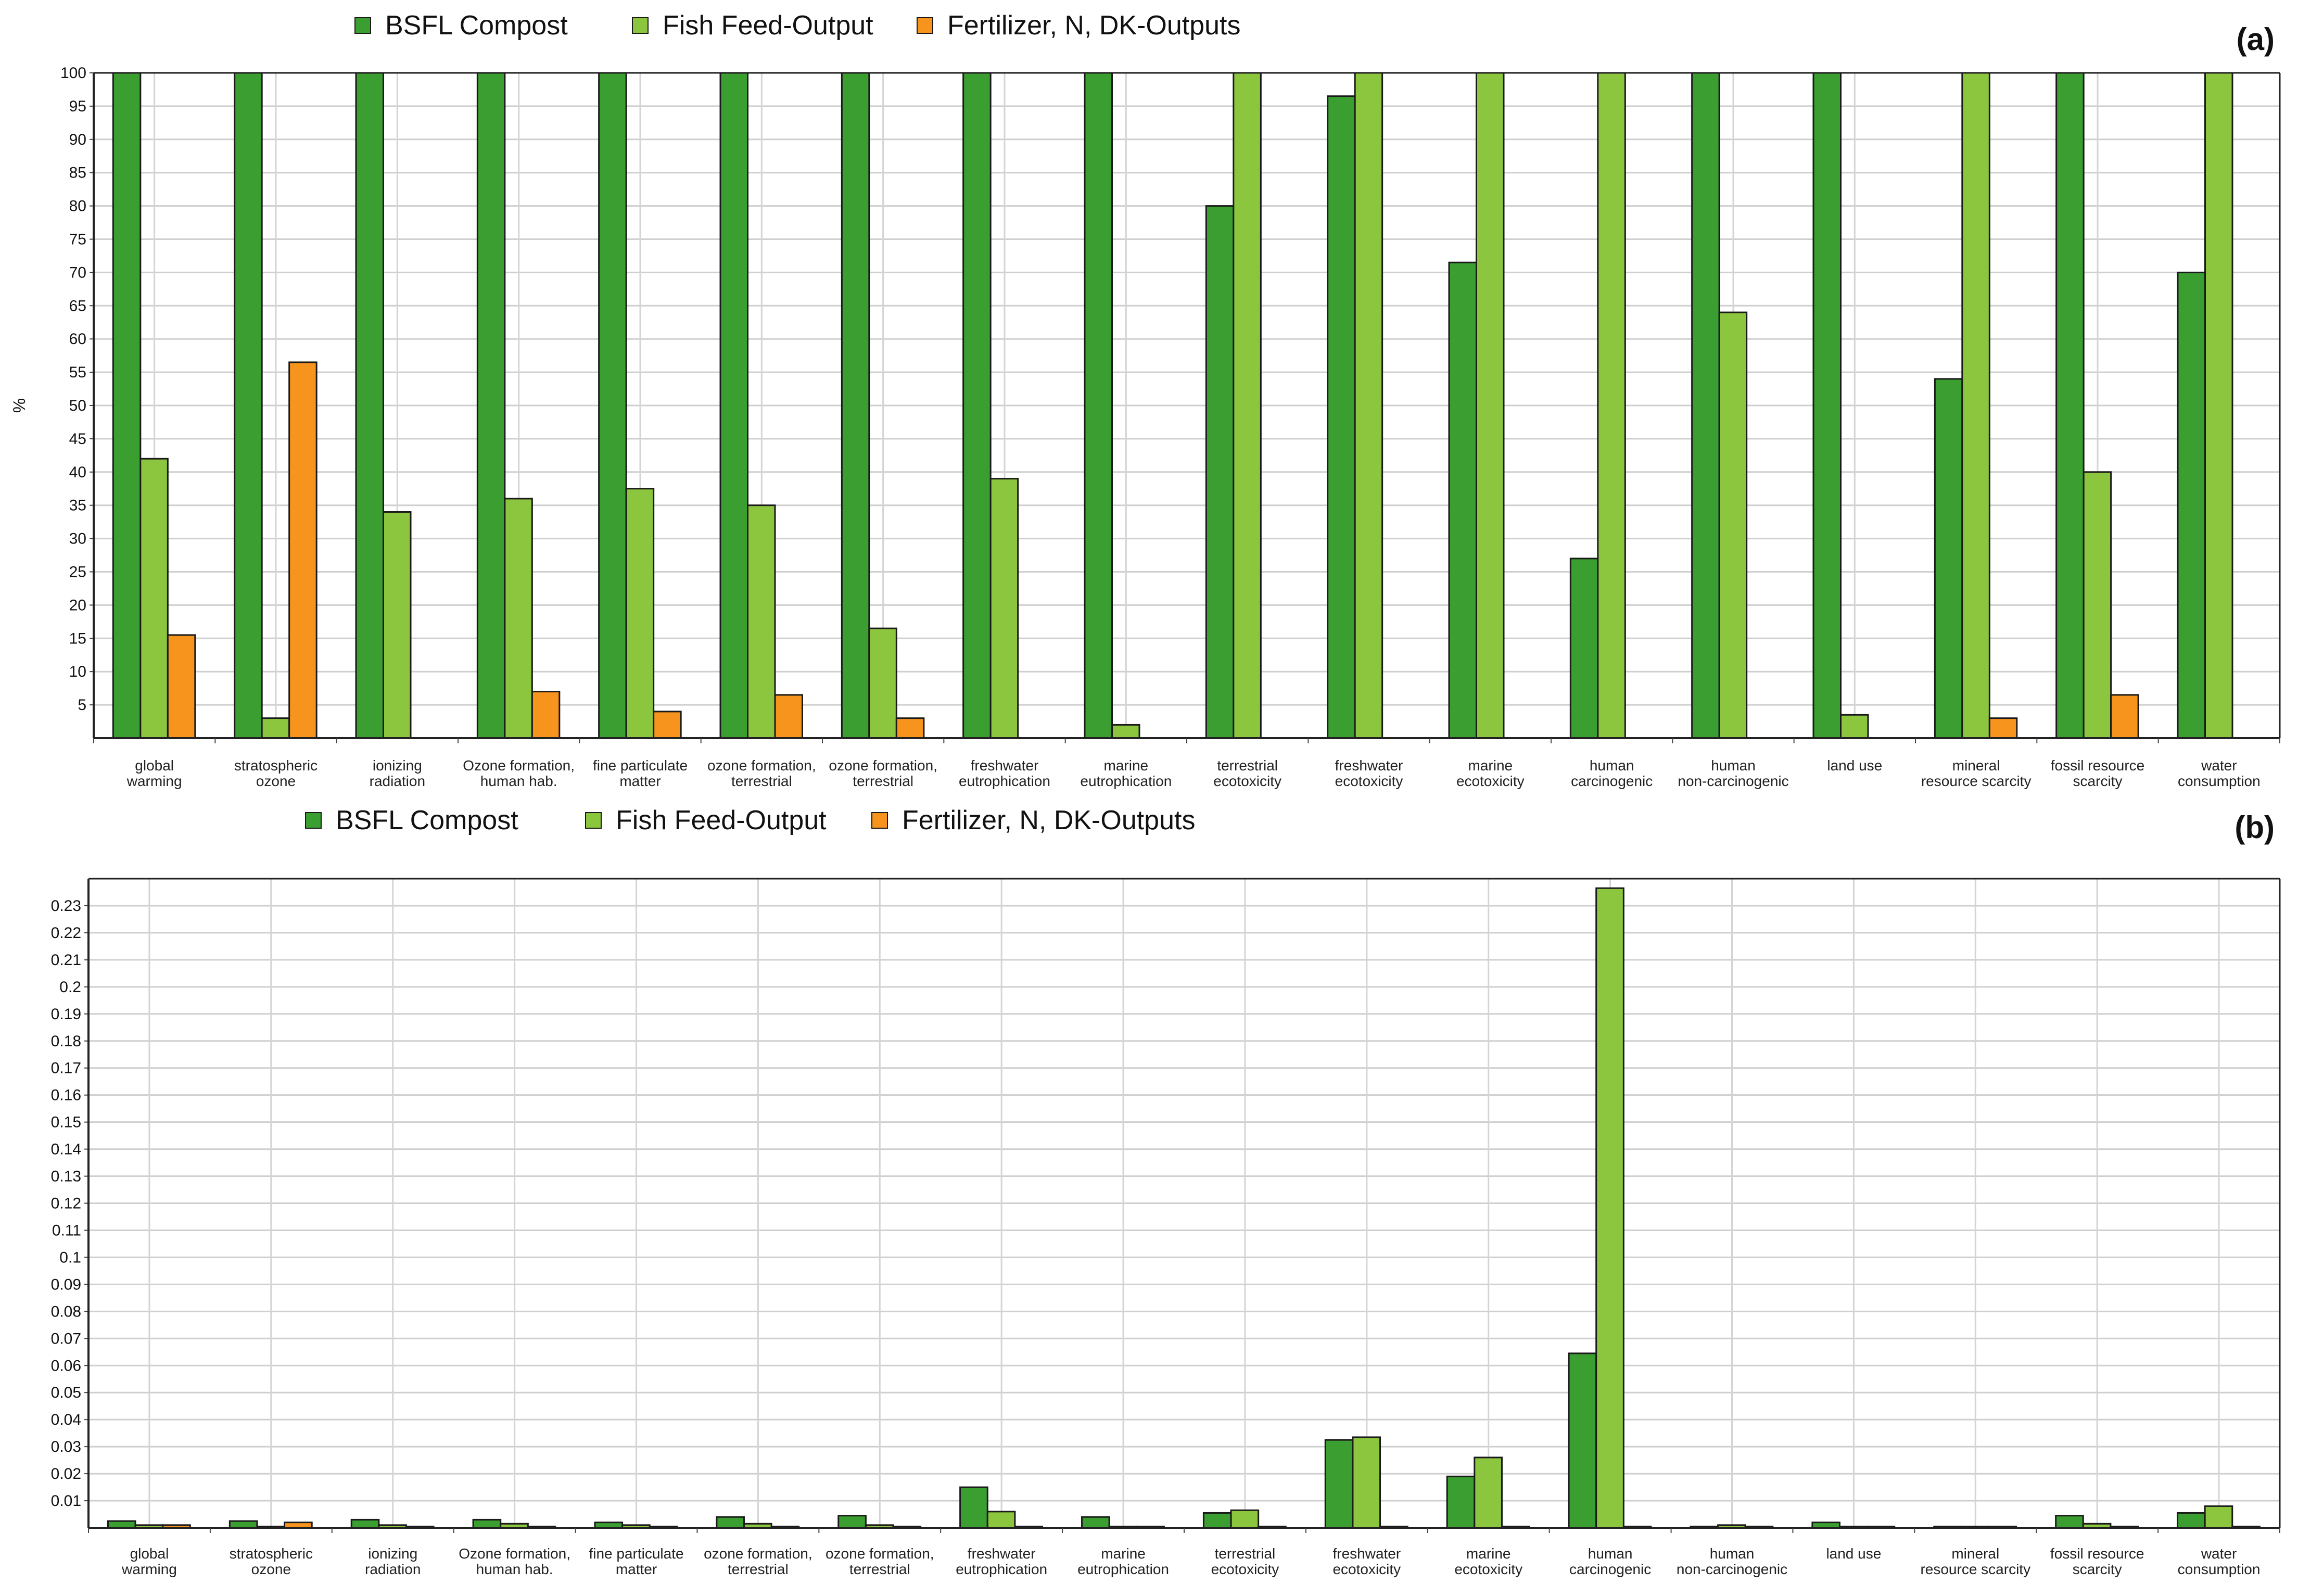  What do you see at coordinates (393, 1569) in the screenshot?
I see `category-label-line: radiation` at bounding box center [393, 1569].